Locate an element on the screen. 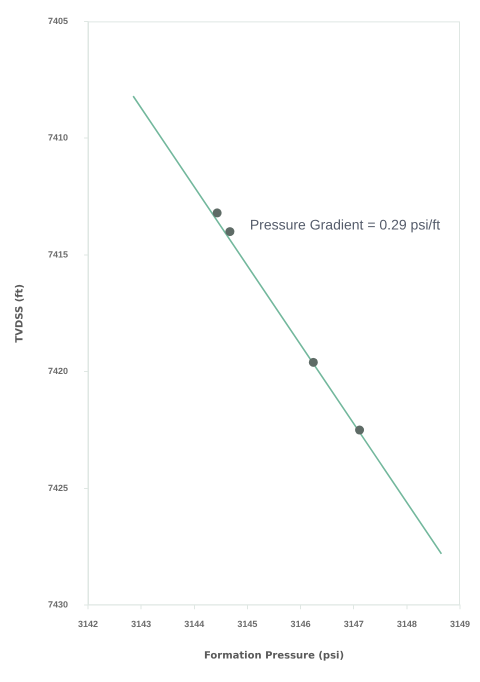 This screenshot has height=682, width=480. y-axis-title: TVDSS (ft) is located at coordinates (20, 313).